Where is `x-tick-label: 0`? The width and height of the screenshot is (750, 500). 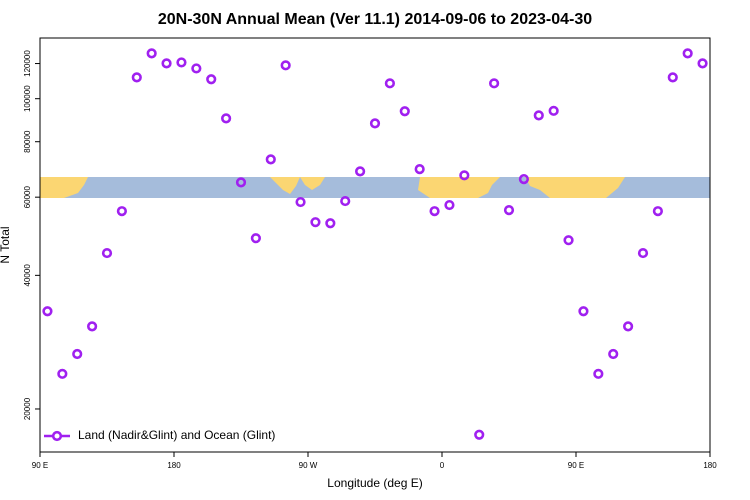 x-tick-label: 0 is located at coordinates (442, 465).